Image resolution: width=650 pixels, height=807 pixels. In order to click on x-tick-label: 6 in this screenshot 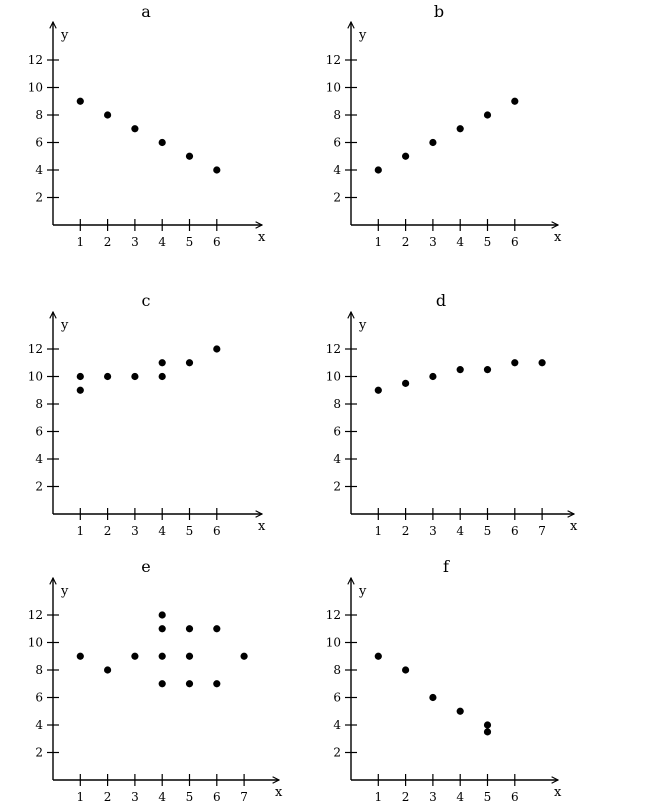, I will do `click(515, 531)`.